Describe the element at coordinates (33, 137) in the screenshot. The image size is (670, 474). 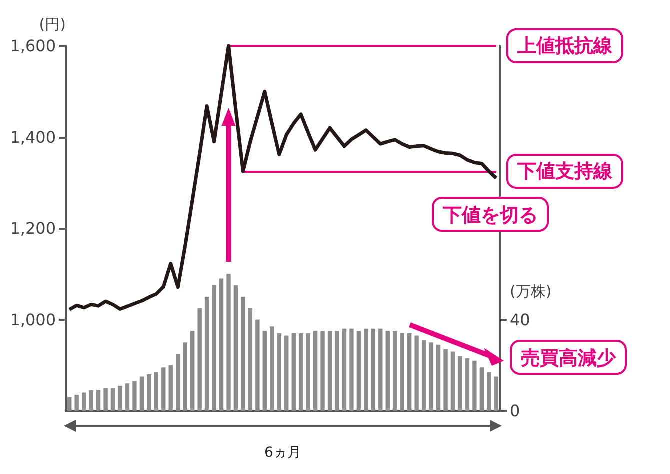
I see `y-tick-label: 1,400` at that location.